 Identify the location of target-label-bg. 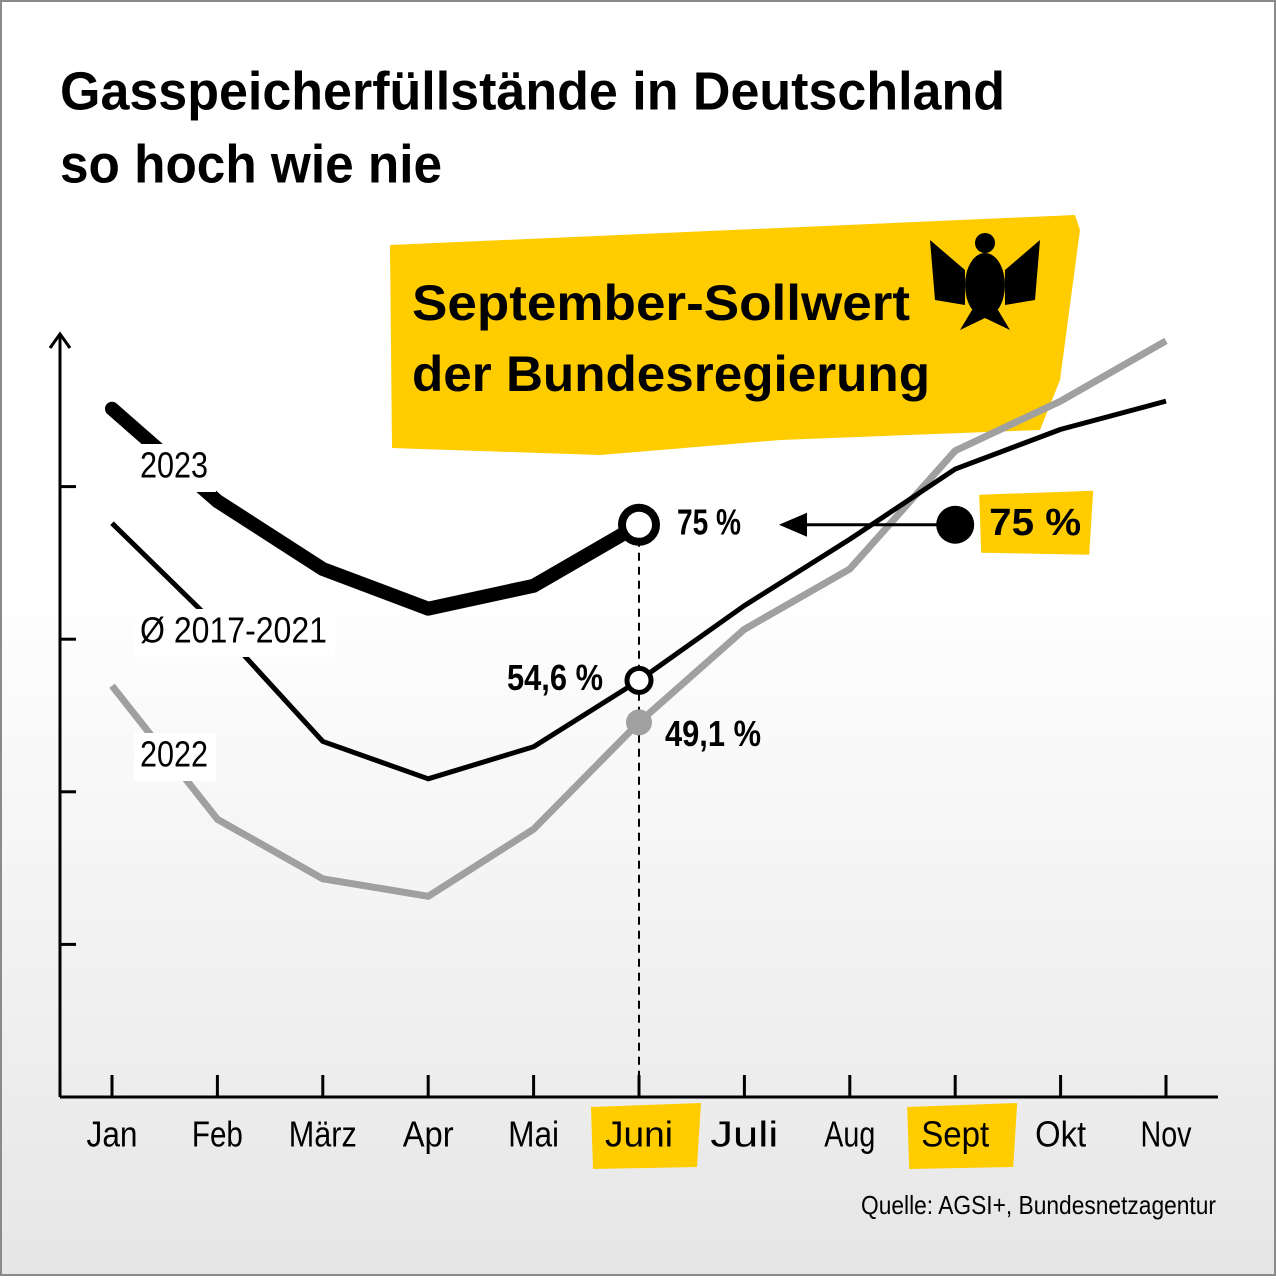
(1036, 522).